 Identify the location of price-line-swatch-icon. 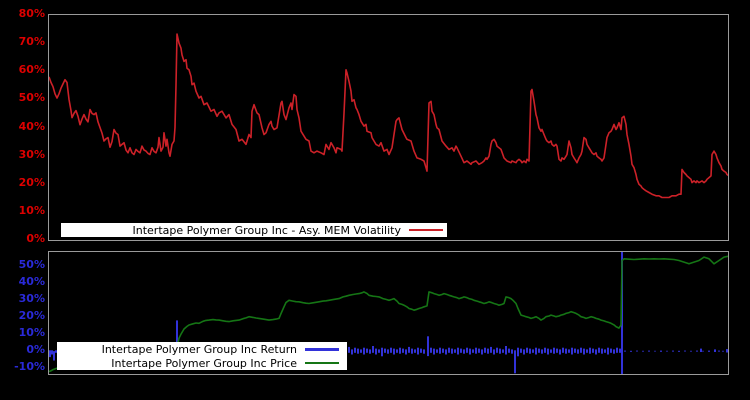
(322, 363).